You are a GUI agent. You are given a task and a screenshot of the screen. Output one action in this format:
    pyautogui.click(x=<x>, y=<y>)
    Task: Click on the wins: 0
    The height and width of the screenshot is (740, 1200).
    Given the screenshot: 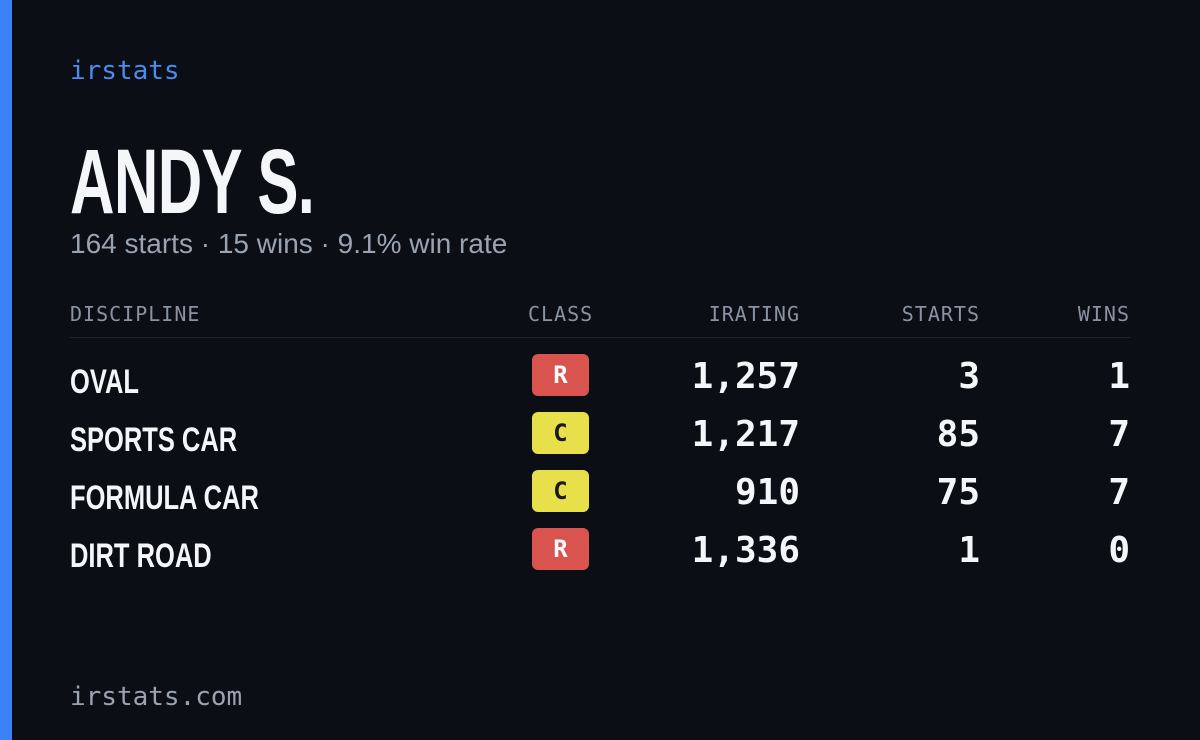 What is the action you would take?
    pyautogui.click(x=1119, y=550)
    